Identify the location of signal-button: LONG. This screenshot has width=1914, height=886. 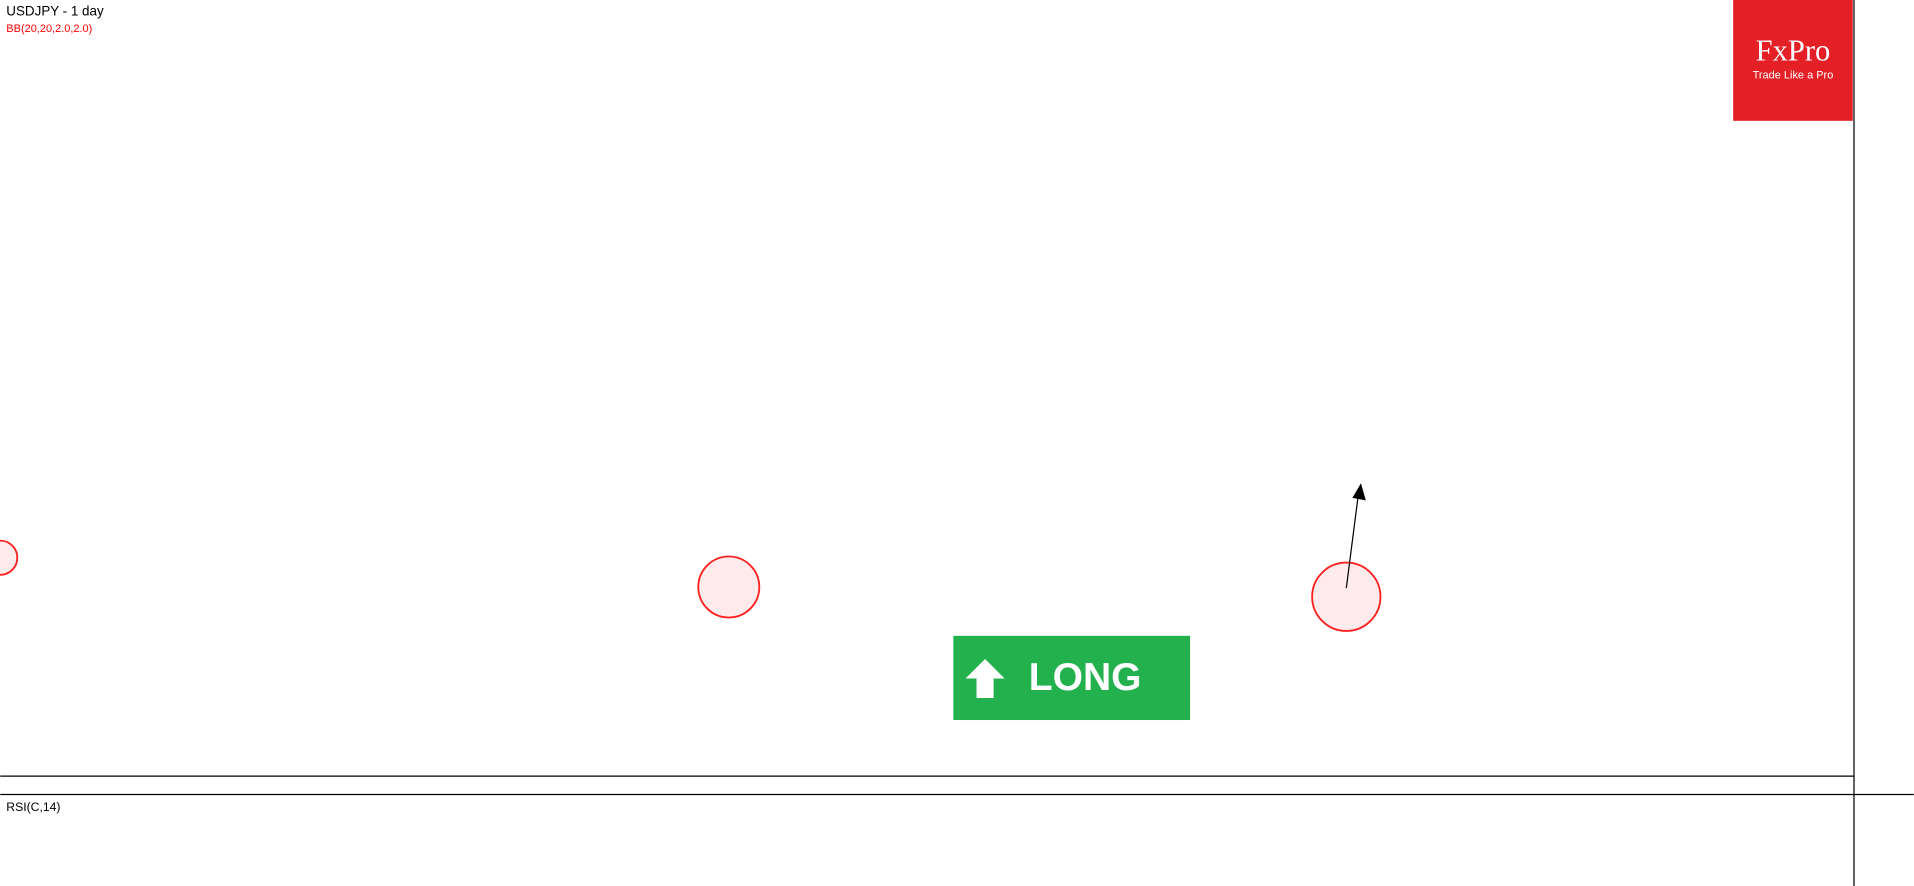
(1072, 678).